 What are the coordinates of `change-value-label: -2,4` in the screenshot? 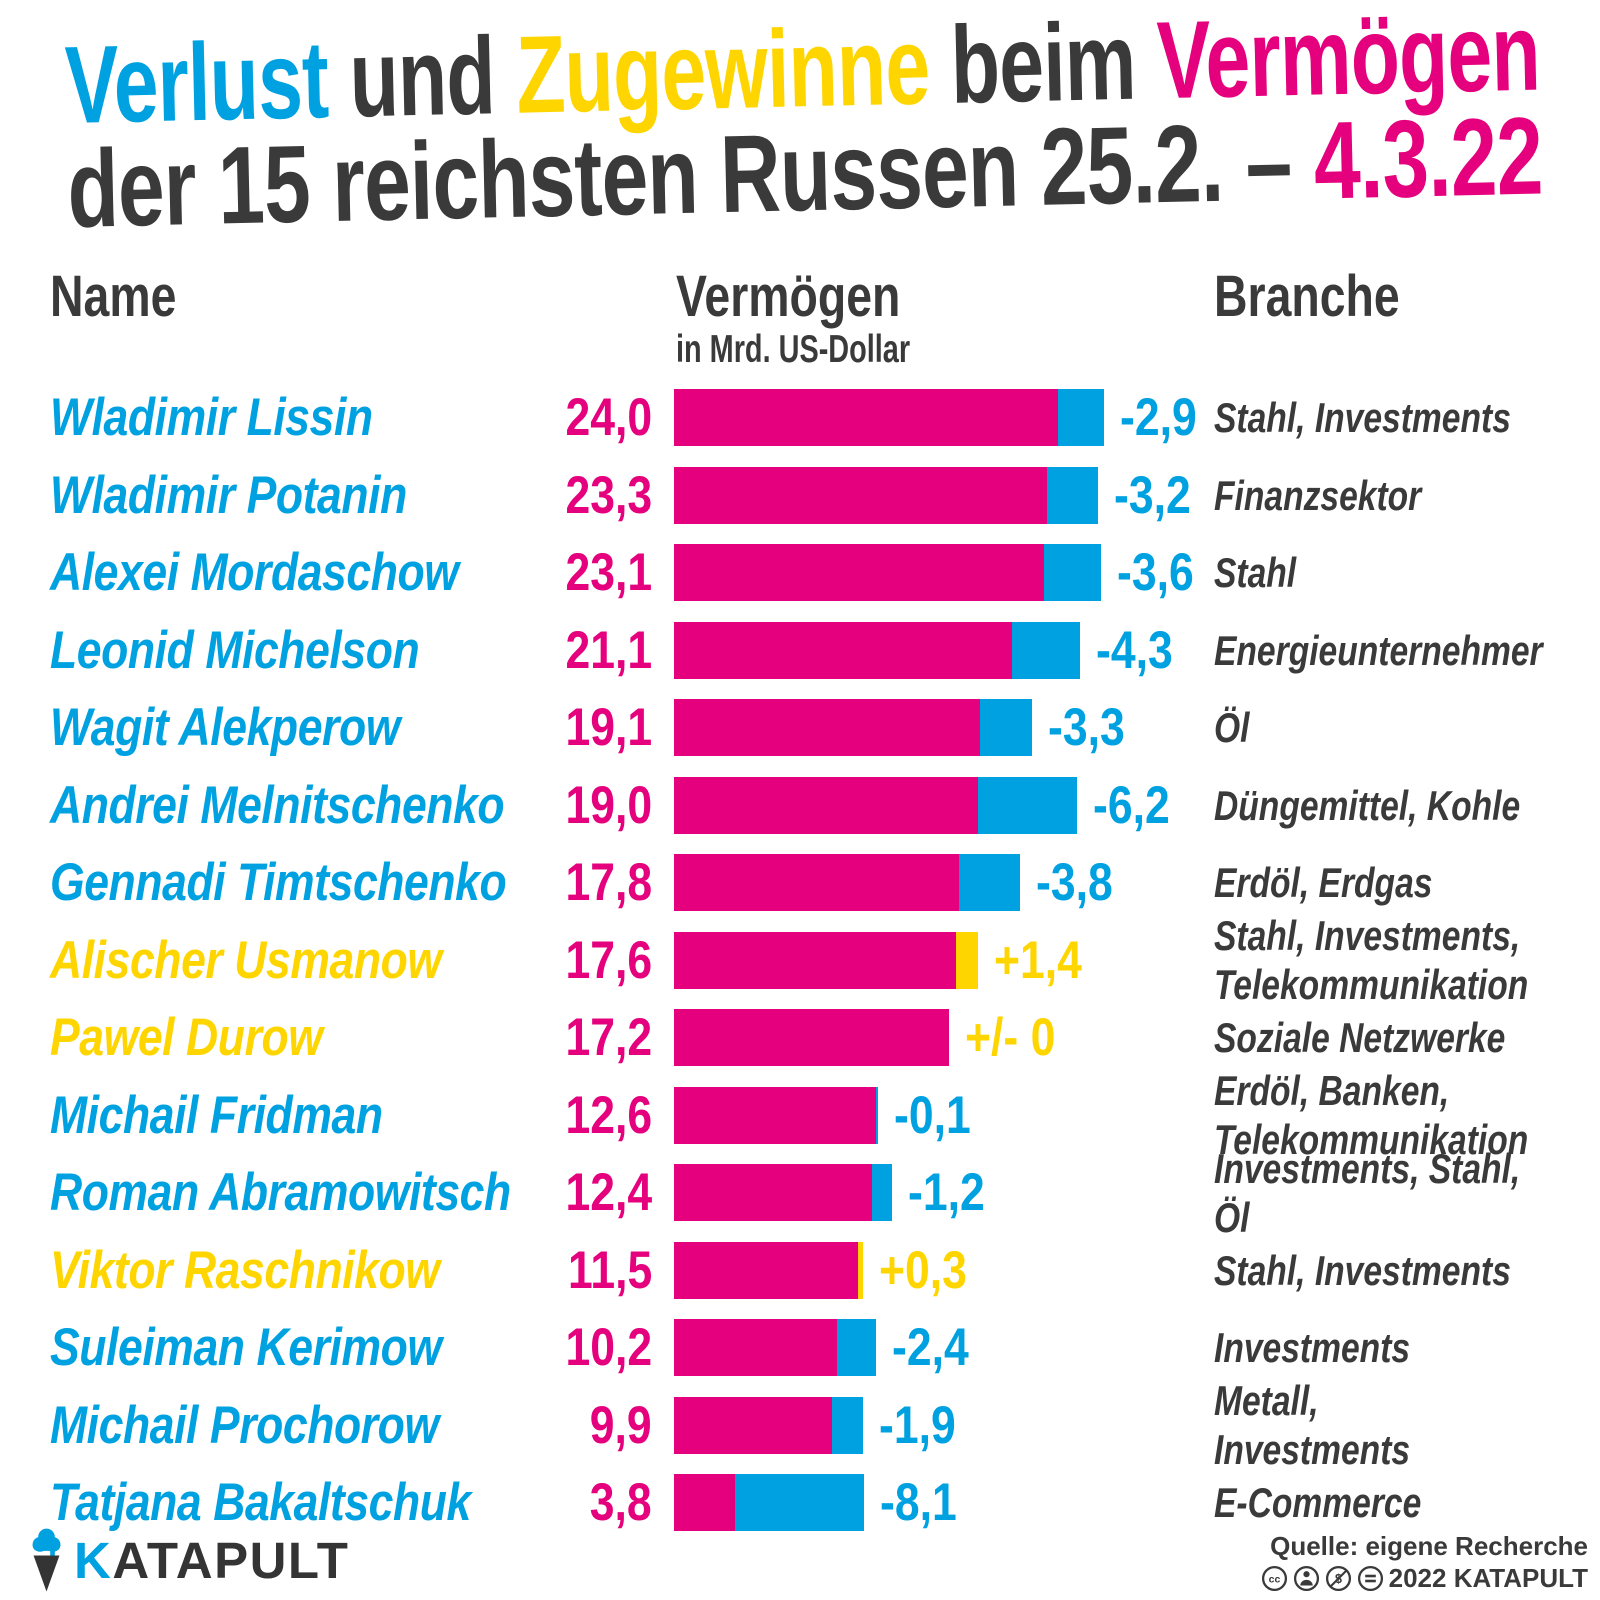 It's located at (930, 1347).